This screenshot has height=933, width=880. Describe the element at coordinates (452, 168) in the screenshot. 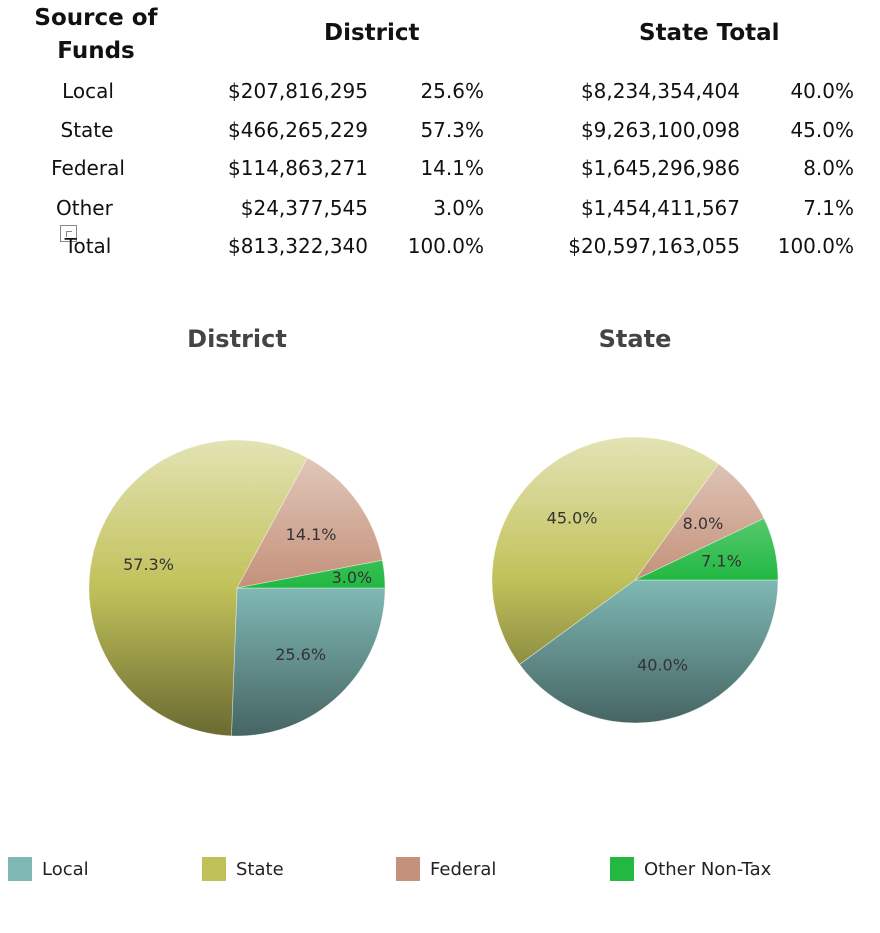

I see `district-percent: 14.1%` at that location.